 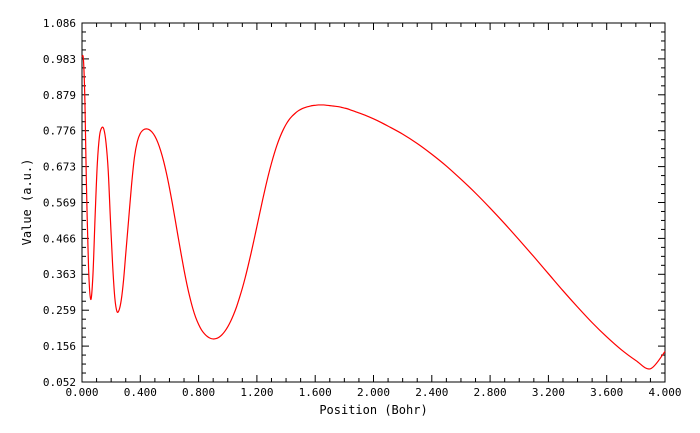 I want to click on x-tick-label: 0.400, so click(x=140, y=392).